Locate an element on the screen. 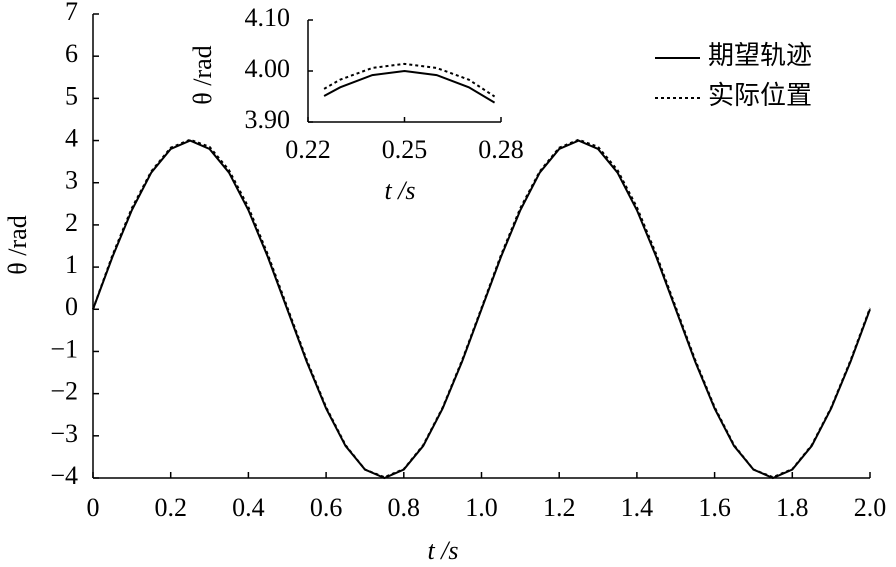 The image size is (896, 567). y-tick-label: 3.90 is located at coordinates (268, 119).